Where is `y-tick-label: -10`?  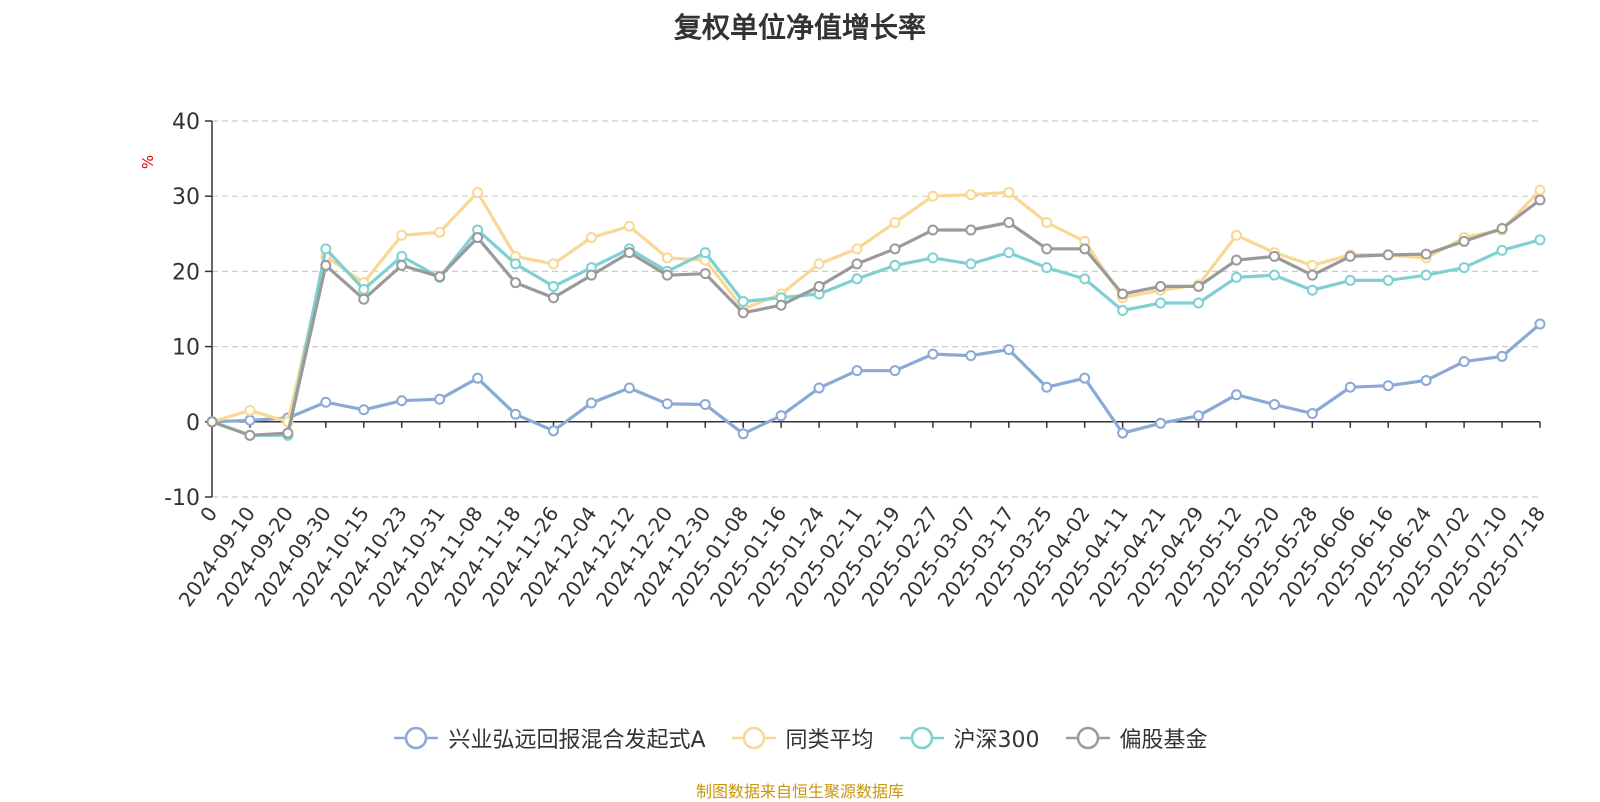 y-tick-label: -10 is located at coordinates (182, 498).